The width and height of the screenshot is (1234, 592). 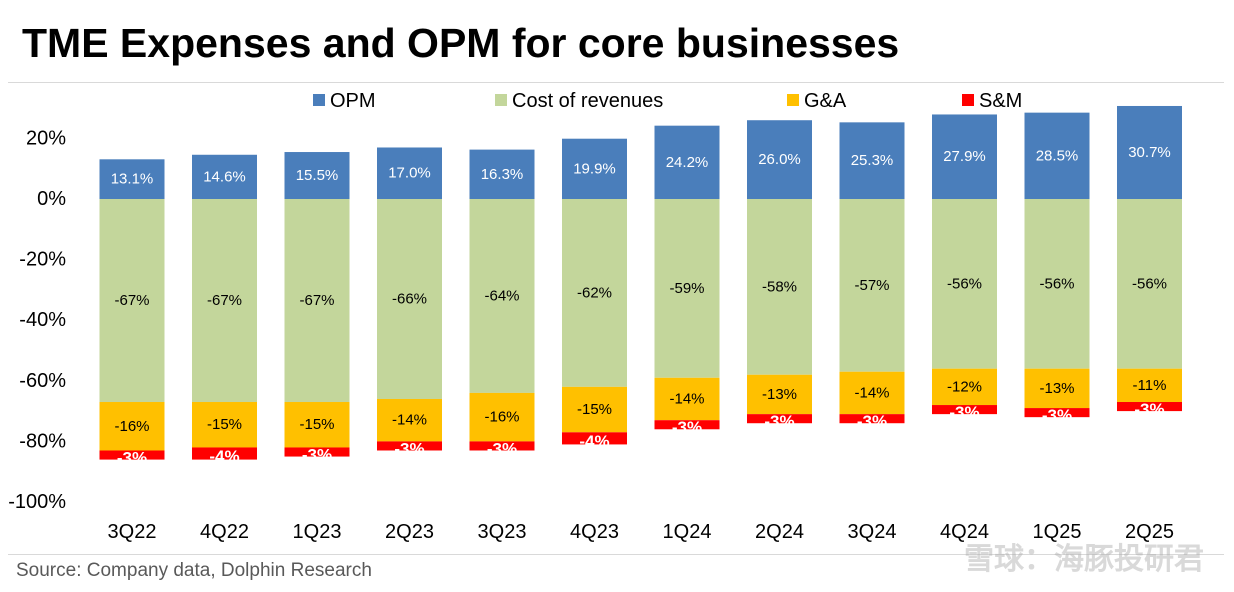 I want to click on data-label: -16%, so click(x=501, y=417).